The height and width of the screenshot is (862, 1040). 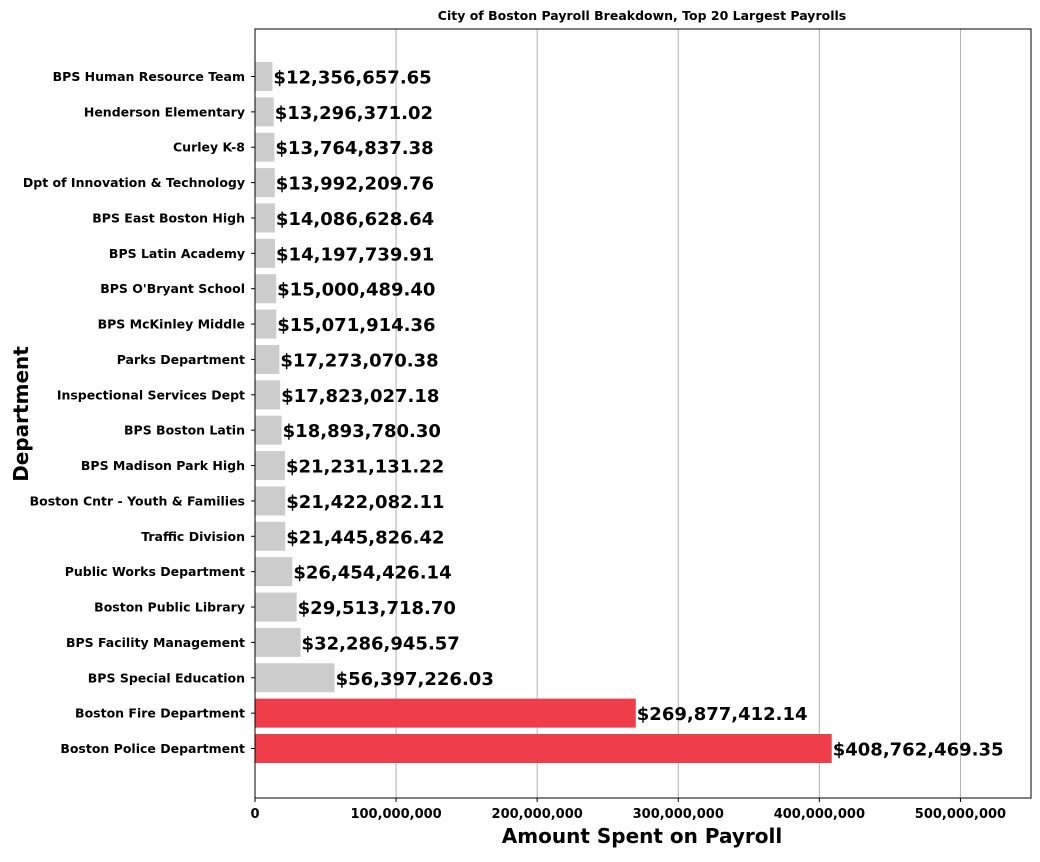 I want to click on y-tick-label: Traffic Division, so click(x=193, y=536).